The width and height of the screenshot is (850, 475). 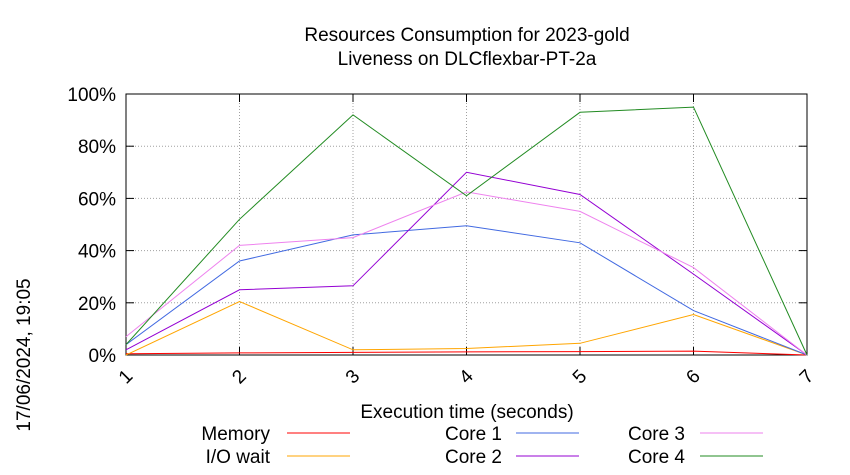 I want to click on y-tick-label: 40%, so click(x=97, y=252).